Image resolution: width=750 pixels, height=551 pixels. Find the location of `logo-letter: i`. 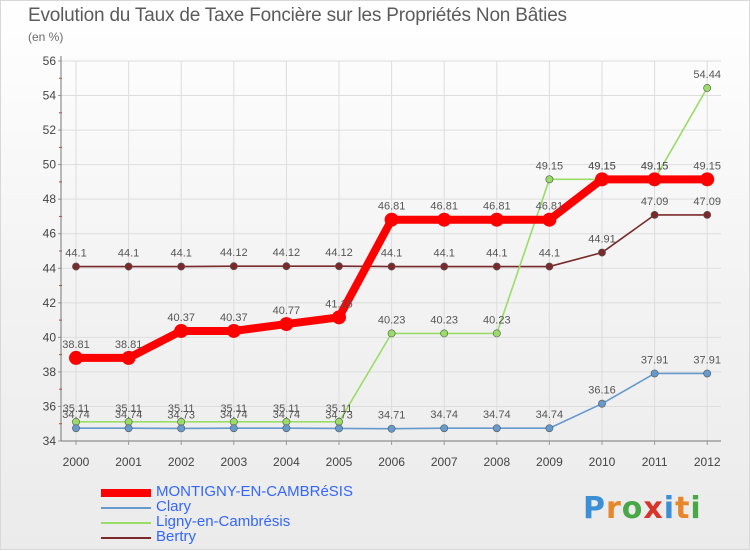

logo-letter: i is located at coordinates (669, 508).